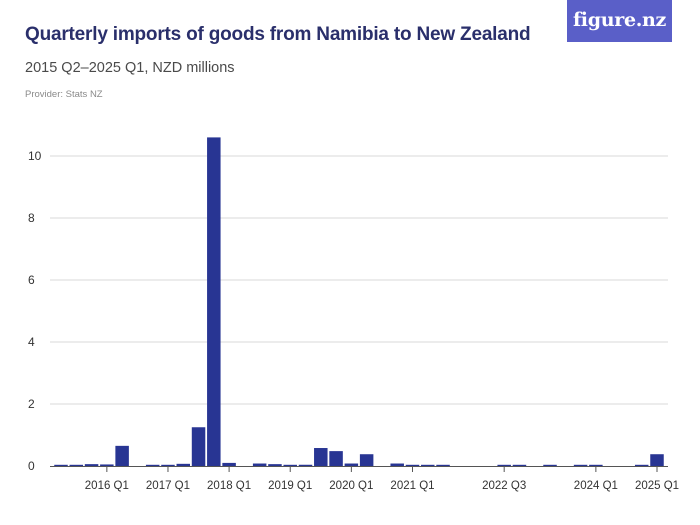 The image size is (700, 525). Describe the element at coordinates (351, 486) in the screenshot. I see `x-tick-label: 2020 Q1` at that location.